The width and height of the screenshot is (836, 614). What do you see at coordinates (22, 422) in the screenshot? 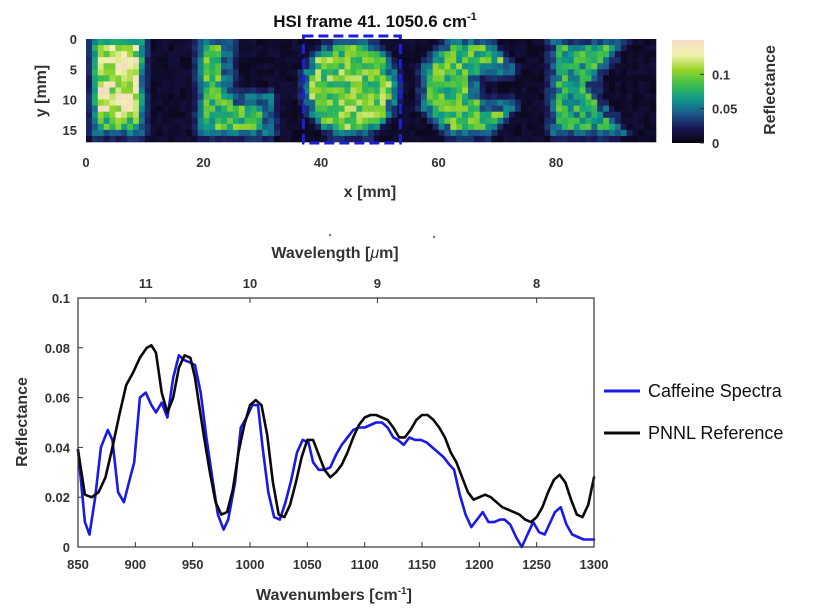
I see `y-axis-label: Reflectance` at bounding box center [22, 422].